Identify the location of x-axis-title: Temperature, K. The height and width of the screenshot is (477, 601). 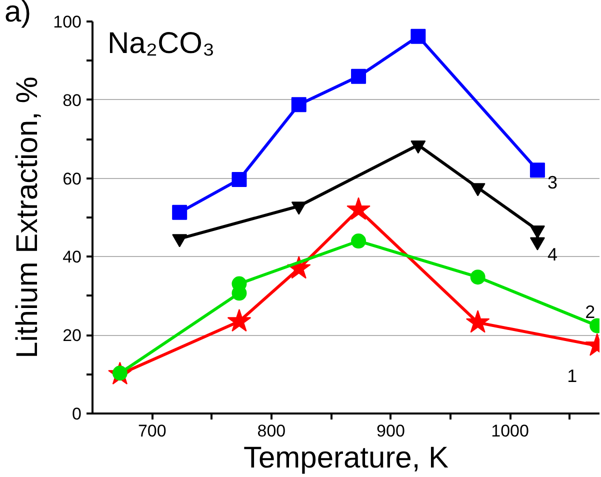
(346, 458).